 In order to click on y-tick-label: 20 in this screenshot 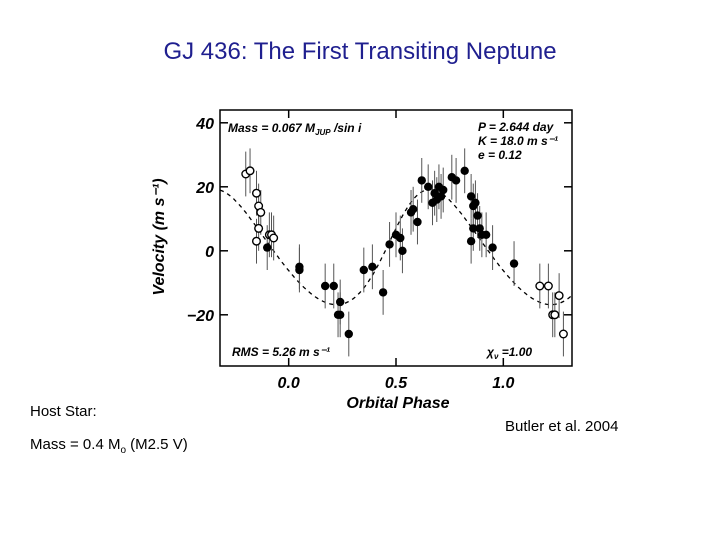, I will do `click(204, 188)`.